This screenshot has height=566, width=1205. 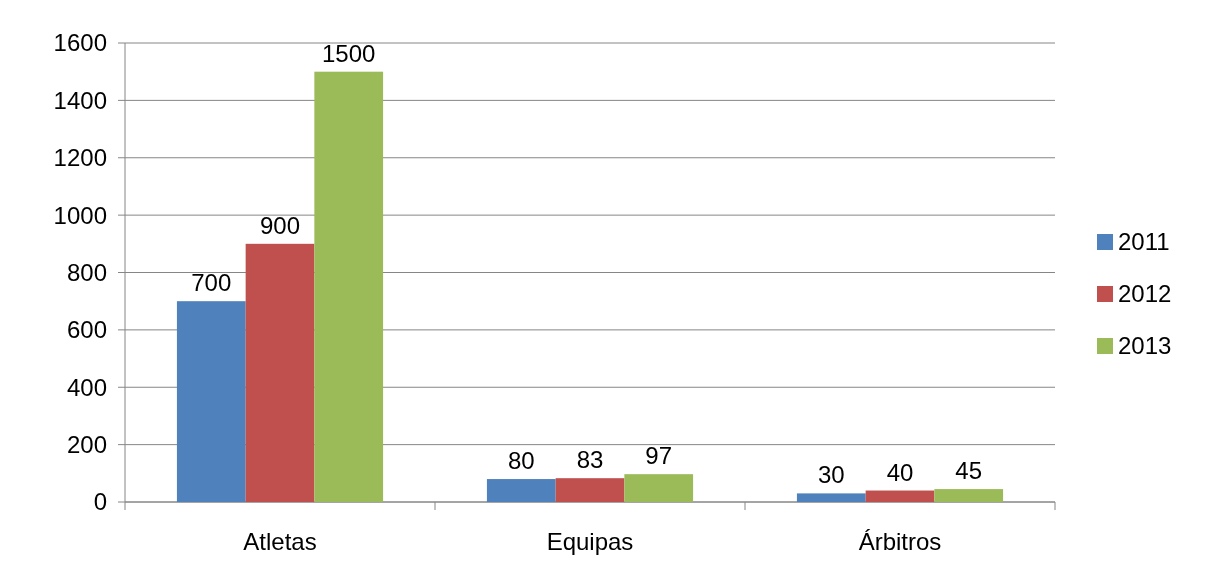 I want to click on data-label: 30, so click(x=831, y=475).